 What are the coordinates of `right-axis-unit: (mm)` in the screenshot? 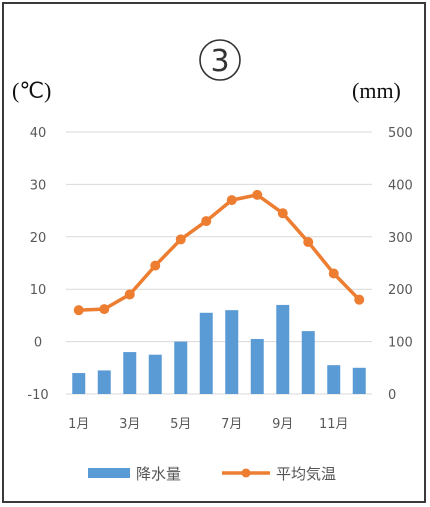 It's located at (376, 90).